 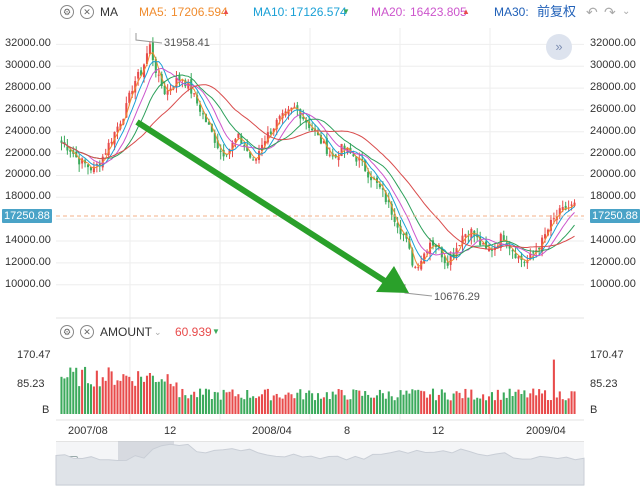 What do you see at coordinates (28, 152) in the screenshot?
I see `price-tick-left: 22000.00` at bounding box center [28, 152].